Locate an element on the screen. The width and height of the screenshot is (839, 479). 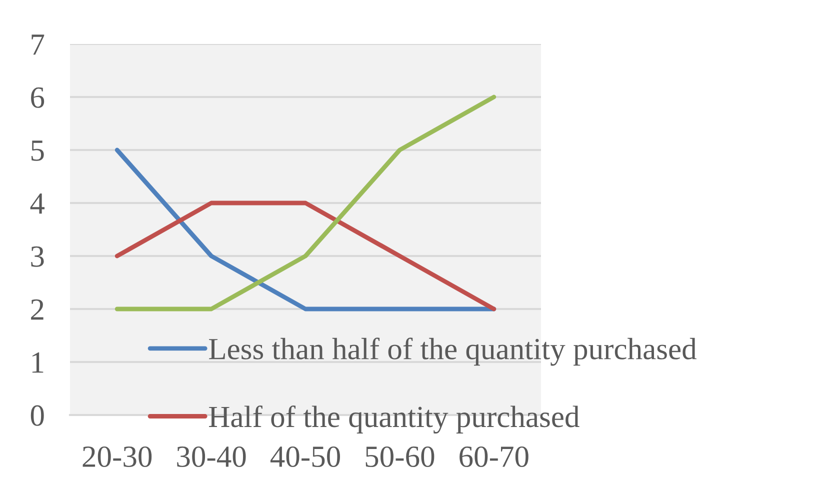
x-tick-label: 40-50 is located at coordinates (305, 457).